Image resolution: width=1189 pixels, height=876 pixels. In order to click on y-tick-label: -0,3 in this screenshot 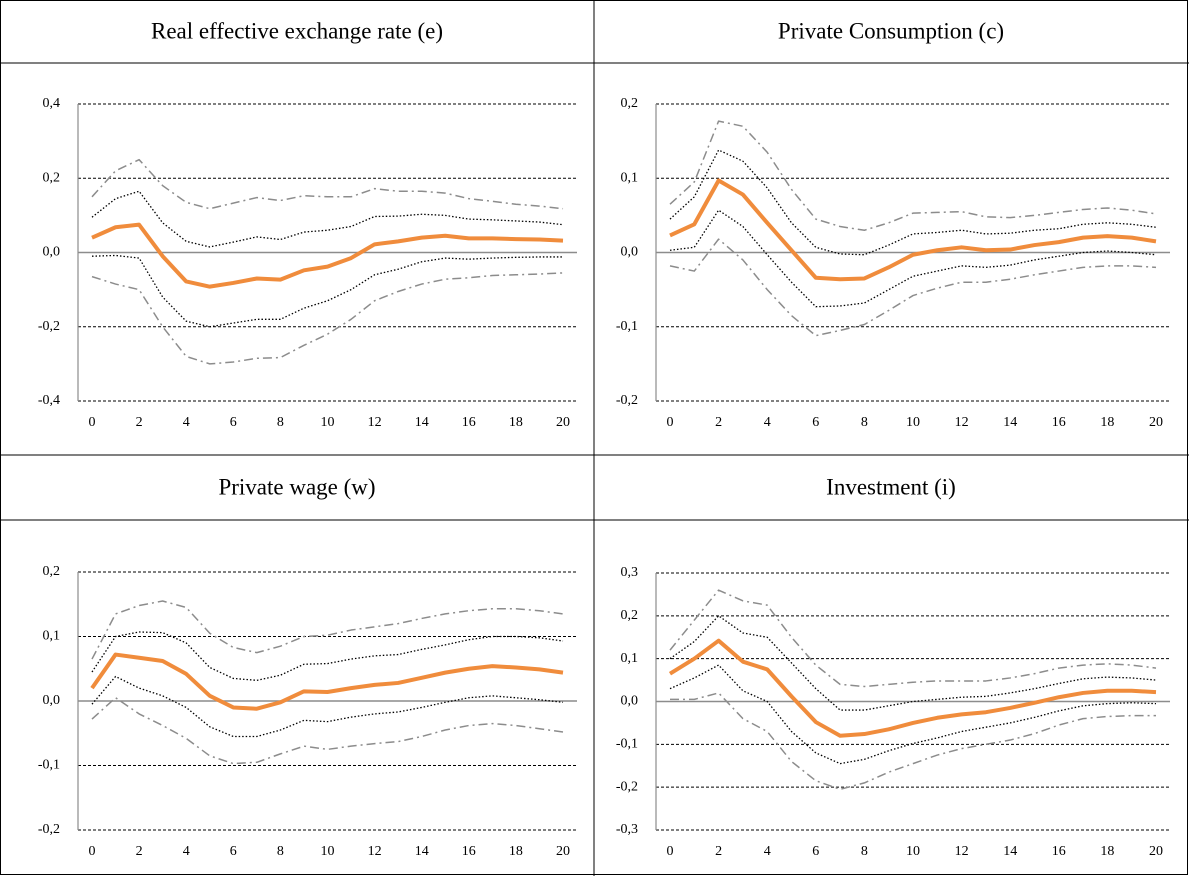, I will do `click(627, 829)`.